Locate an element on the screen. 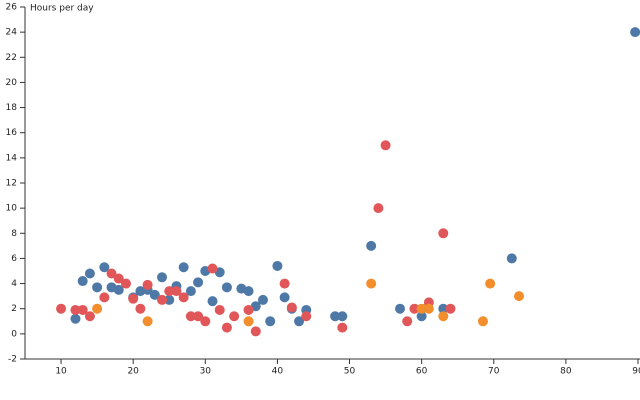 Image resolution: width=640 pixels, height=400 pixels. y-axis-label: Hours per day is located at coordinates (62, 9).